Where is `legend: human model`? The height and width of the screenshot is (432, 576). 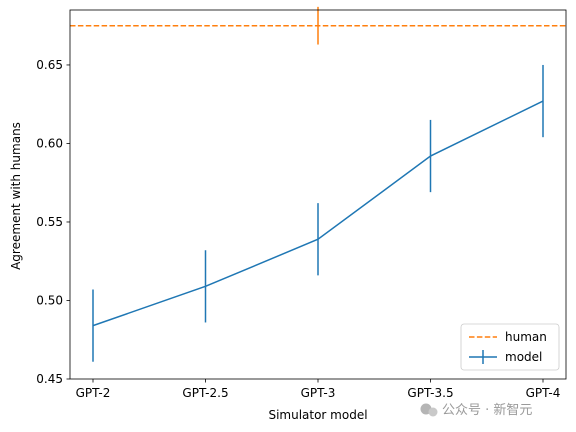
legend: human model is located at coordinates (510, 347).